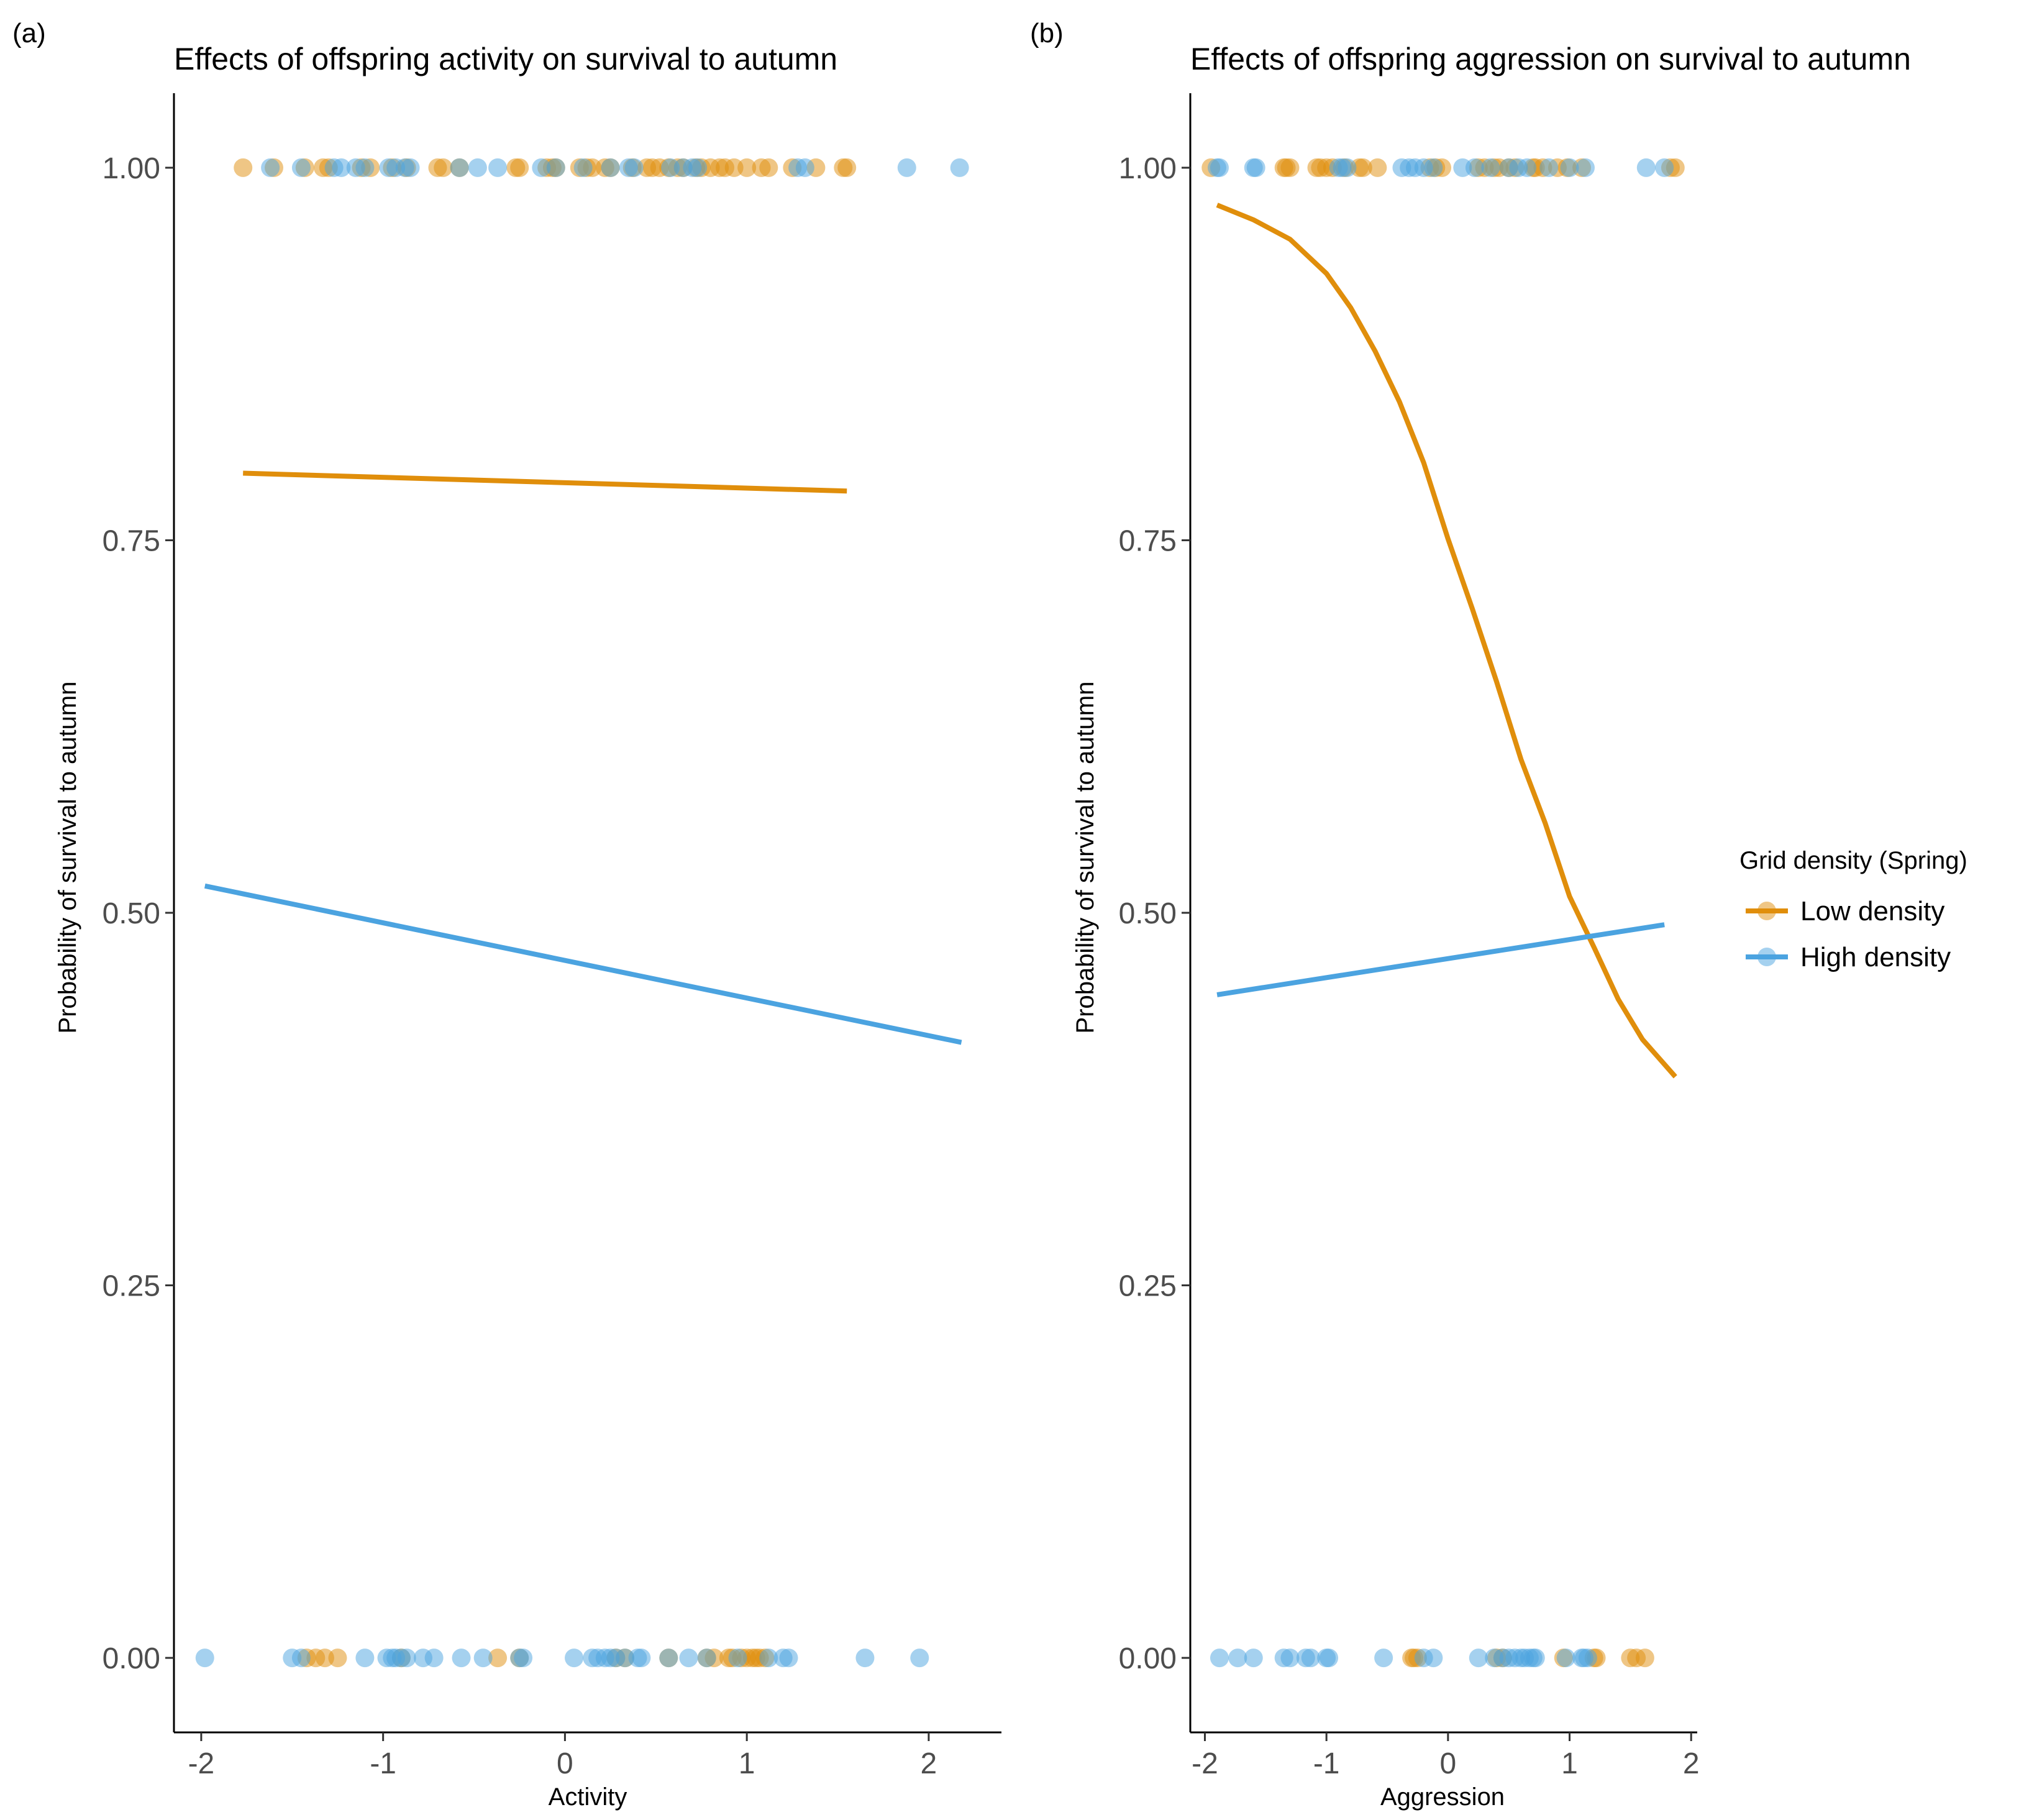 The width and height of the screenshot is (2024, 1820). What do you see at coordinates (131, 913) in the screenshot?
I see `y-tick-label: 0.50` at bounding box center [131, 913].